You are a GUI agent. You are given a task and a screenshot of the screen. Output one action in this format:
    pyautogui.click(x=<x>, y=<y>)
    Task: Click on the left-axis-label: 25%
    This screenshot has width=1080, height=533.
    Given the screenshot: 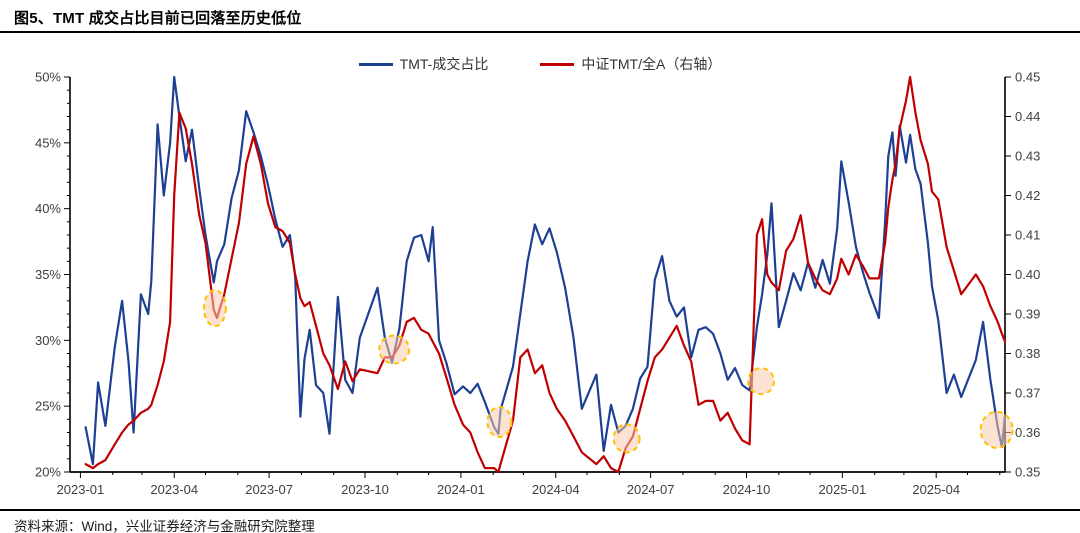 What is the action you would take?
    pyautogui.click(x=48, y=406)
    